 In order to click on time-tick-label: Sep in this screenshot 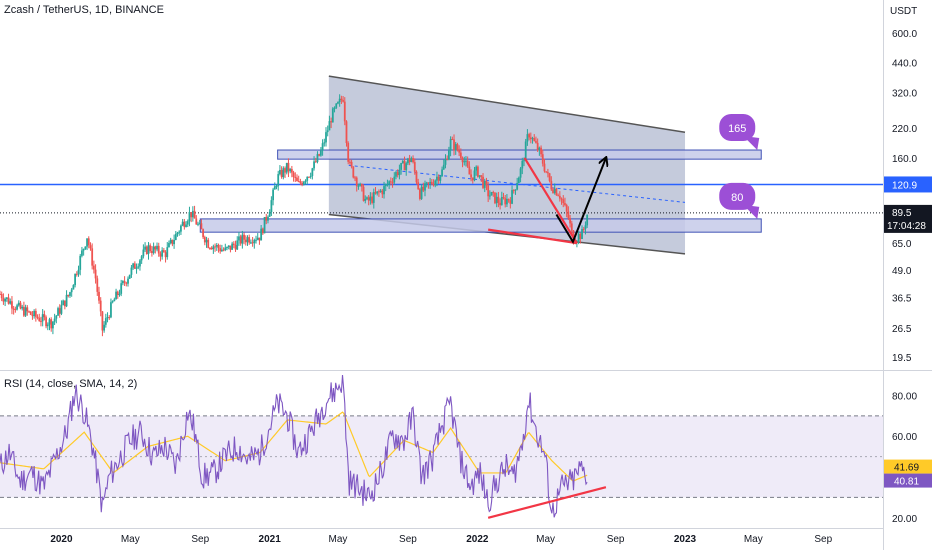, I will do `click(200, 539)`.